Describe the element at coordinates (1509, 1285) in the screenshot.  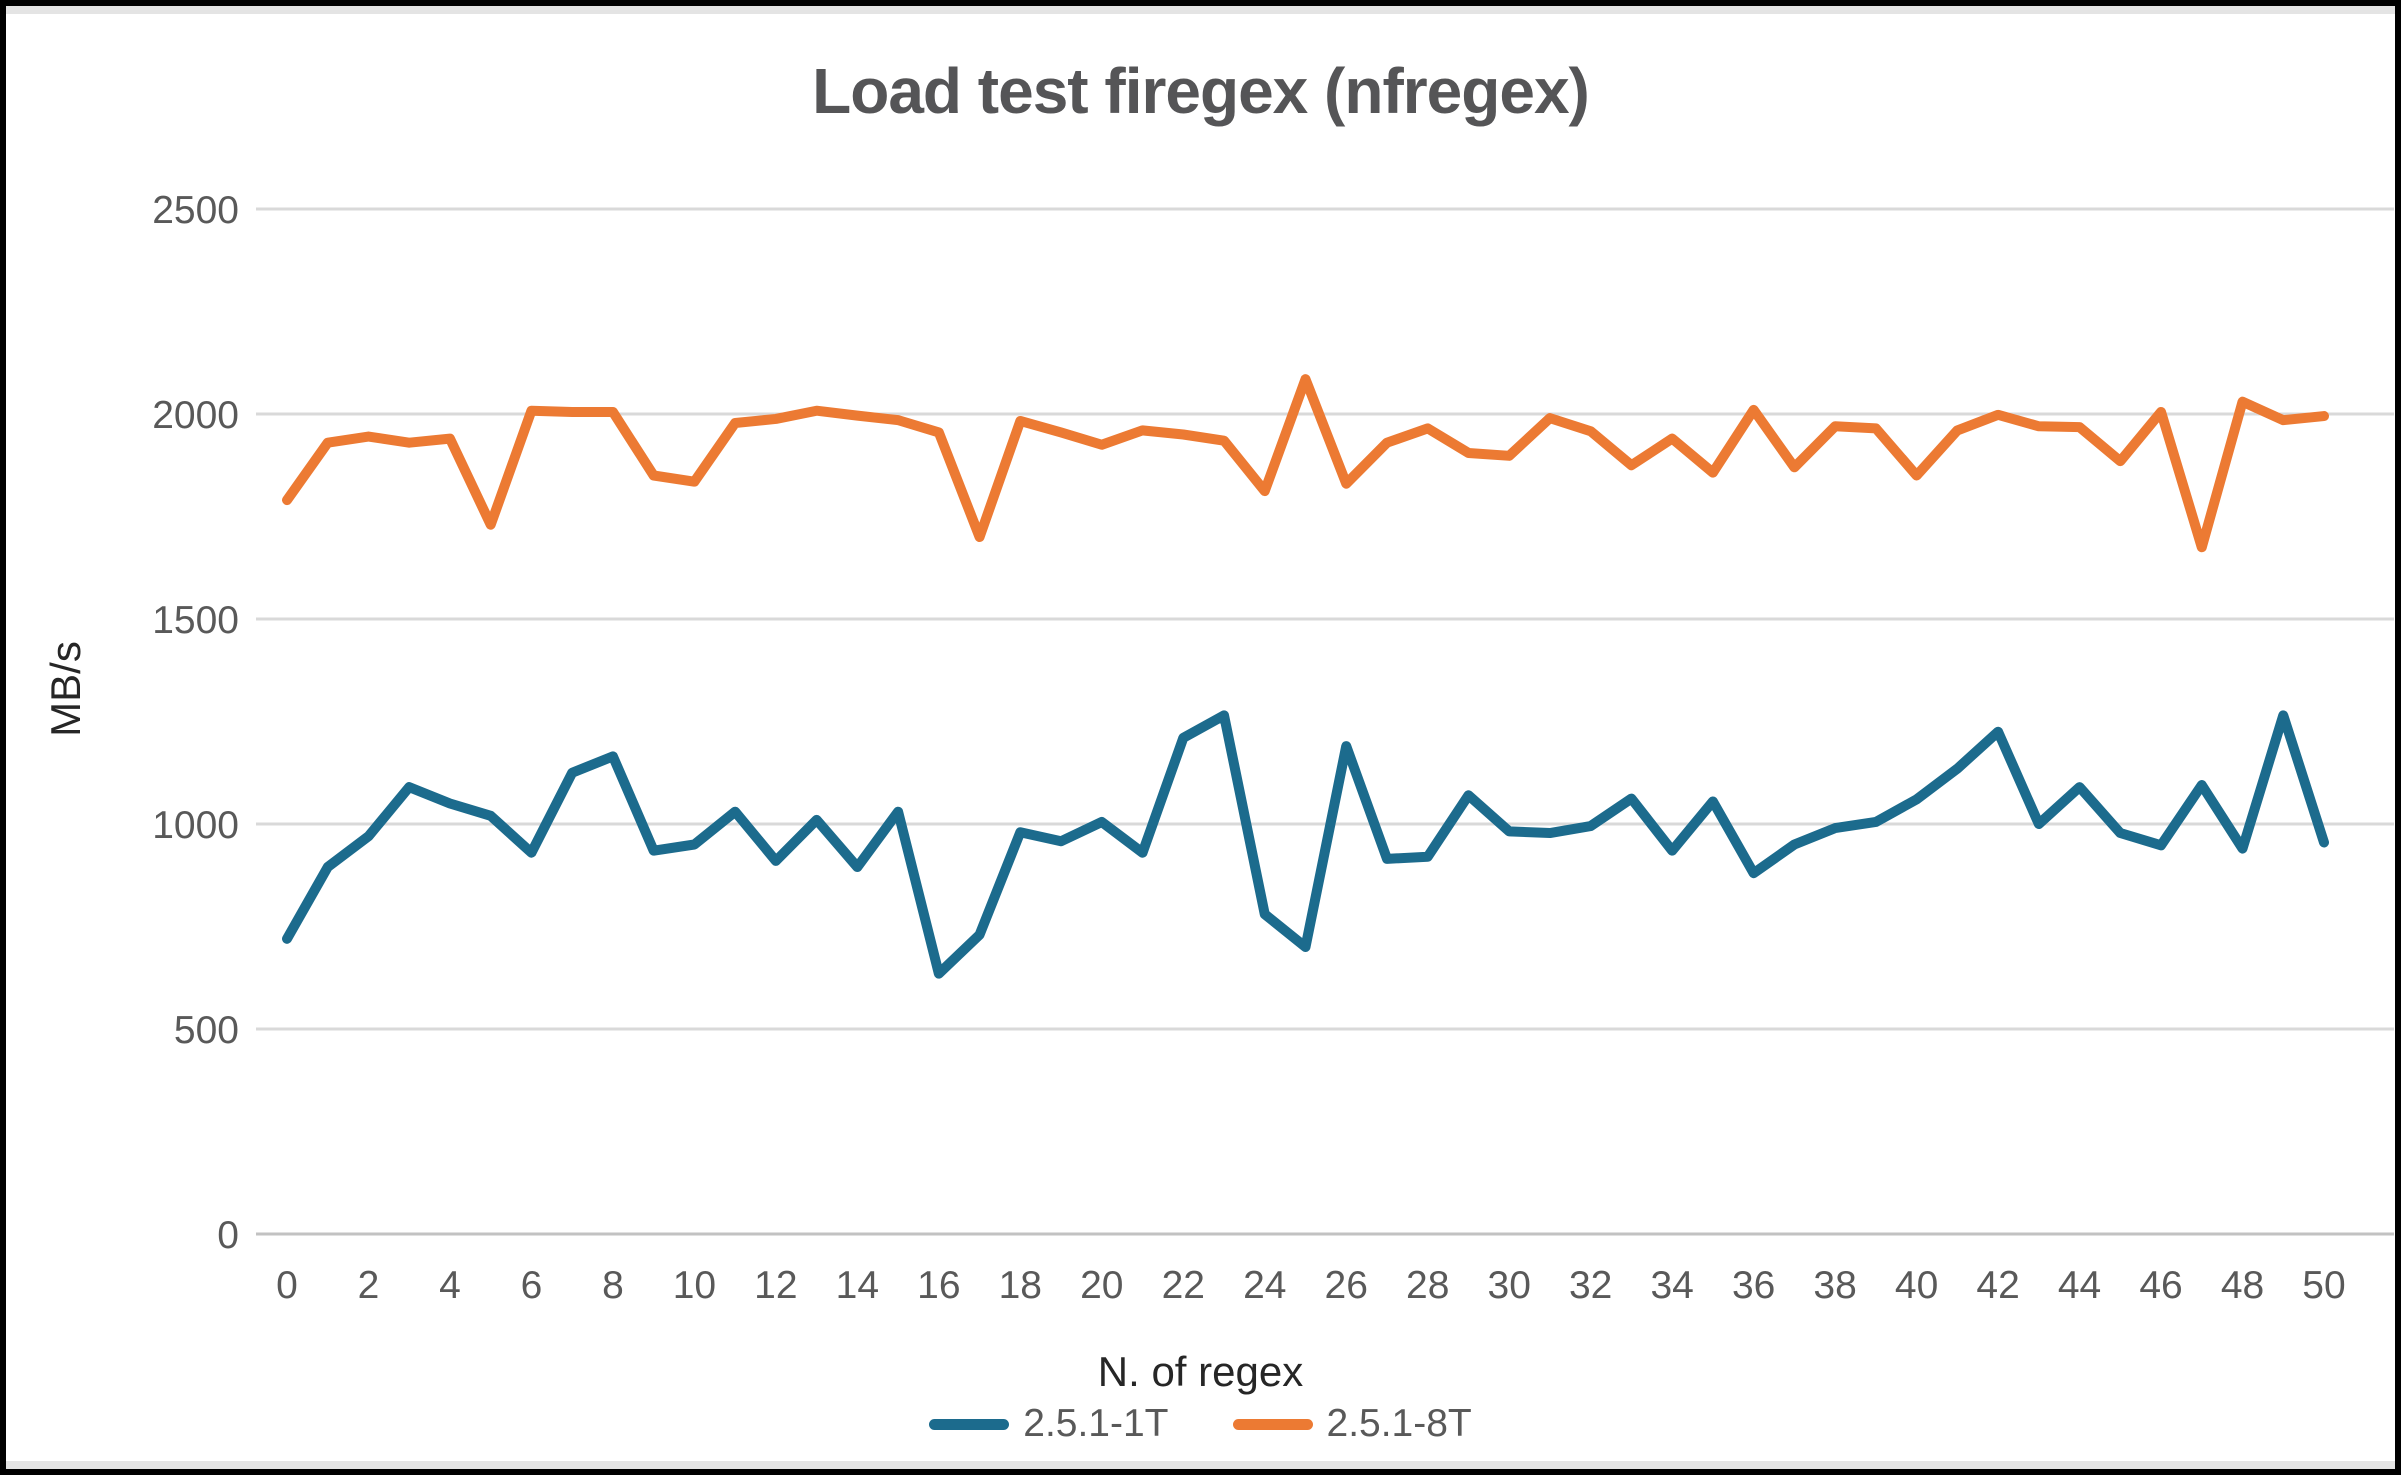
I see `x-tick-label-30: 30` at that location.